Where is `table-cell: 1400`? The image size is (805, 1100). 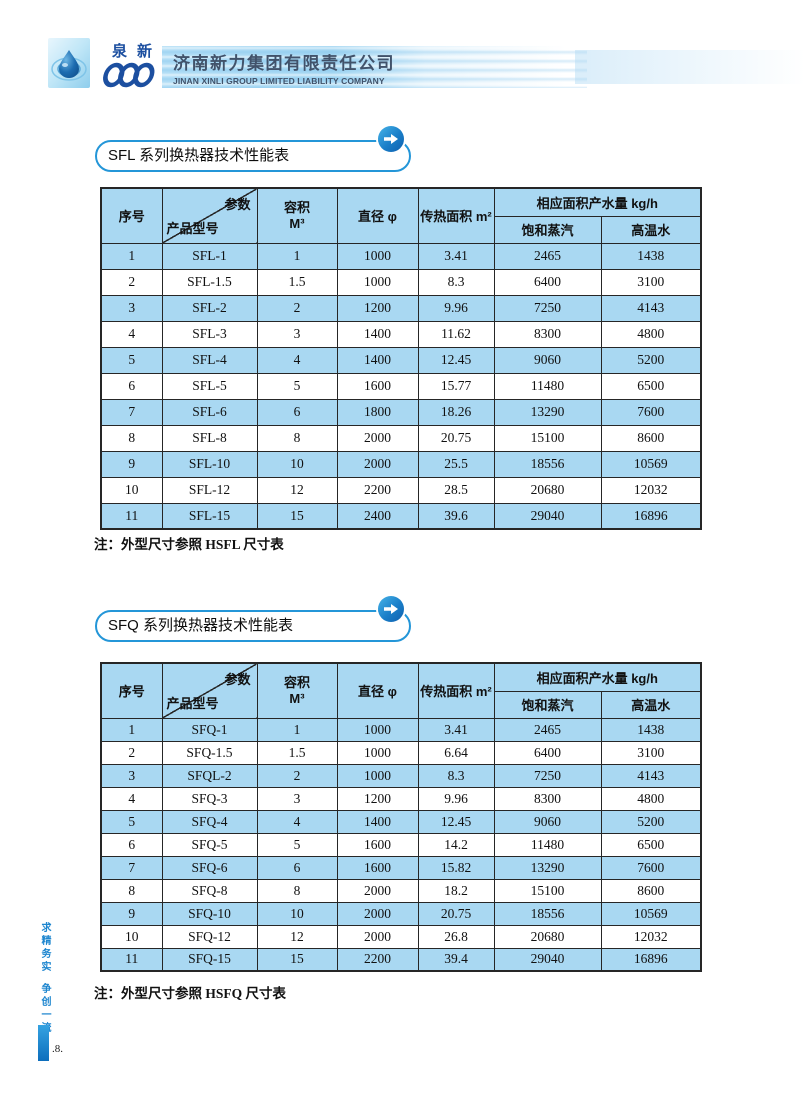
table-cell: 1400 is located at coordinates (377, 334).